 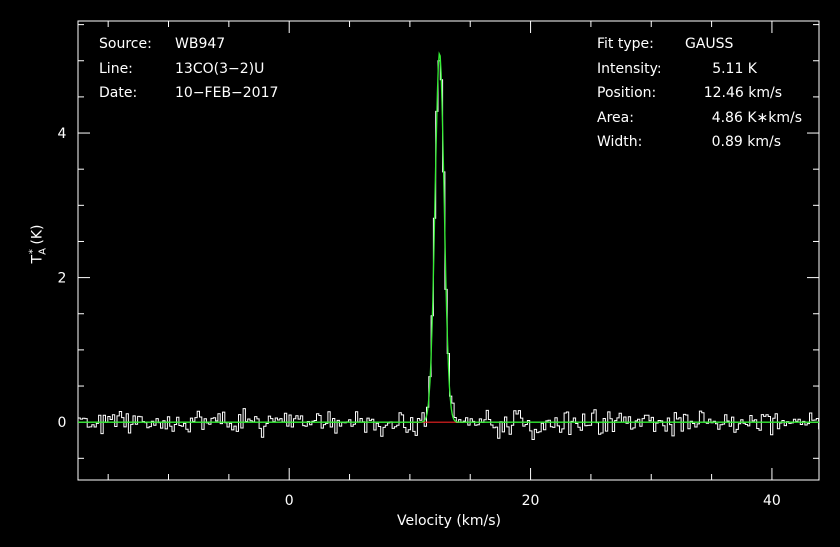 I want to click on date-value: 10−FEB−2017, so click(x=227, y=93).